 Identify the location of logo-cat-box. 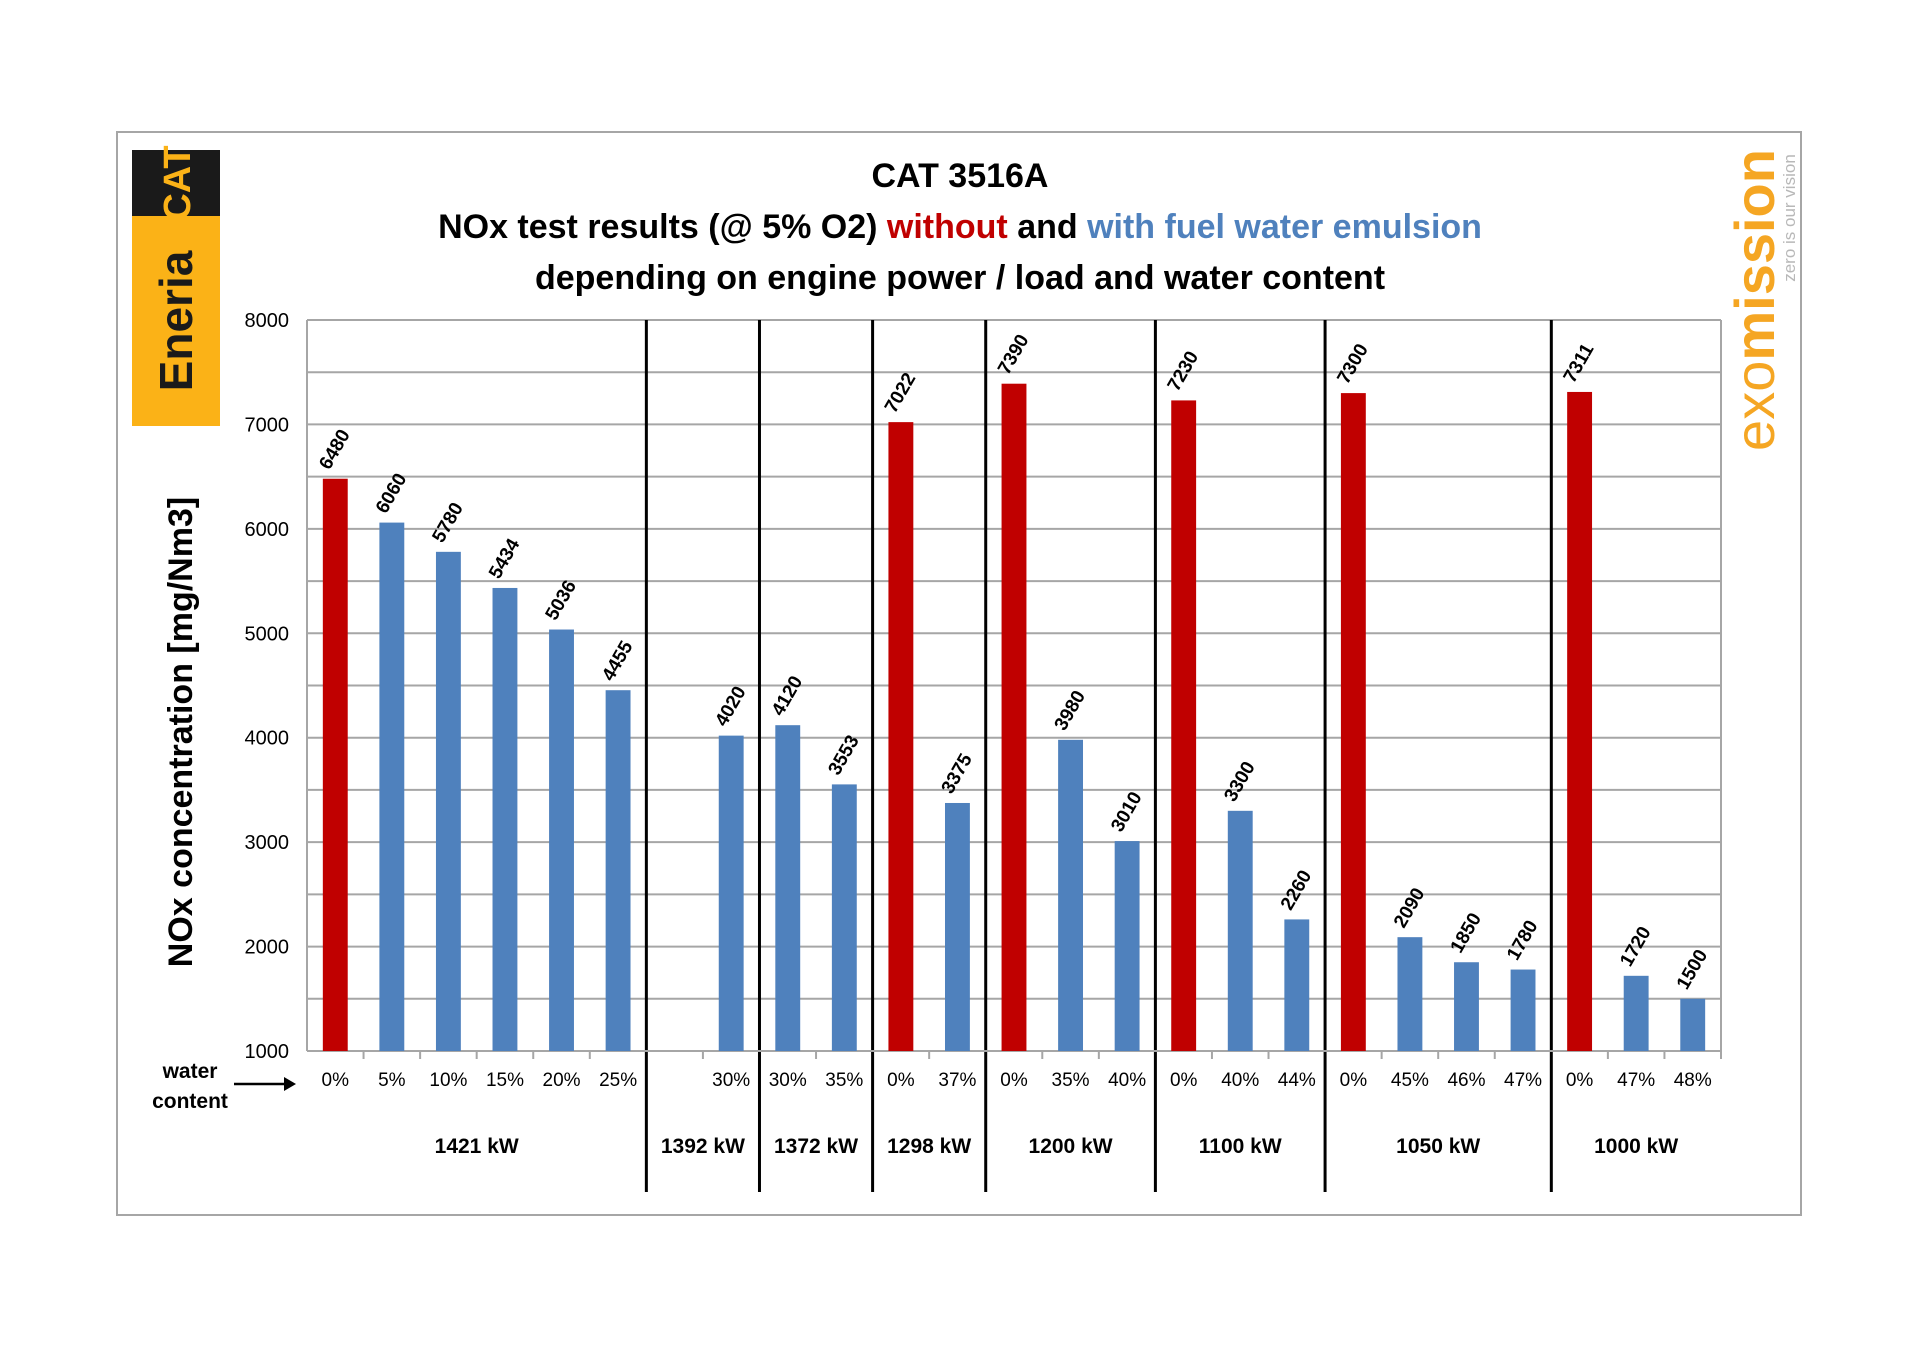
(176, 183).